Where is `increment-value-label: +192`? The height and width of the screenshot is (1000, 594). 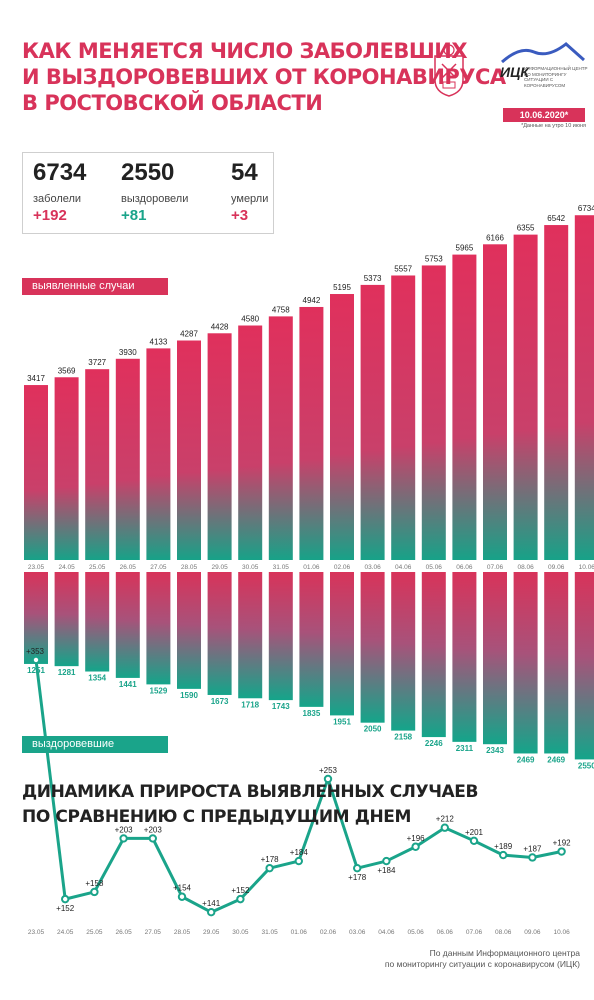
increment-value-label: +192 is located at coordinates (562, 843).